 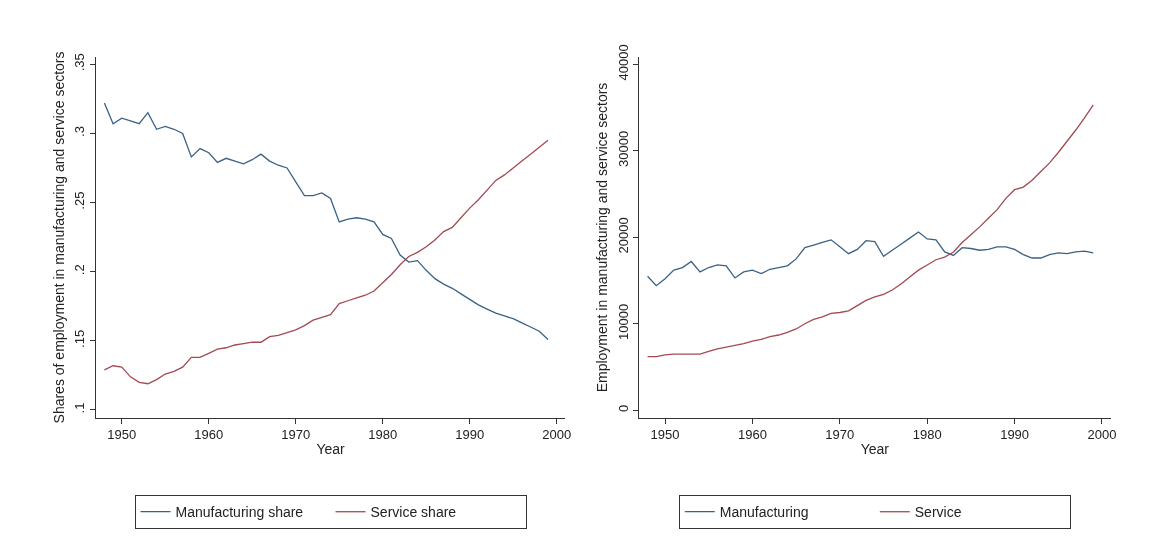 I want to click on y-tick-label: 0, so click(x=623, y=408).